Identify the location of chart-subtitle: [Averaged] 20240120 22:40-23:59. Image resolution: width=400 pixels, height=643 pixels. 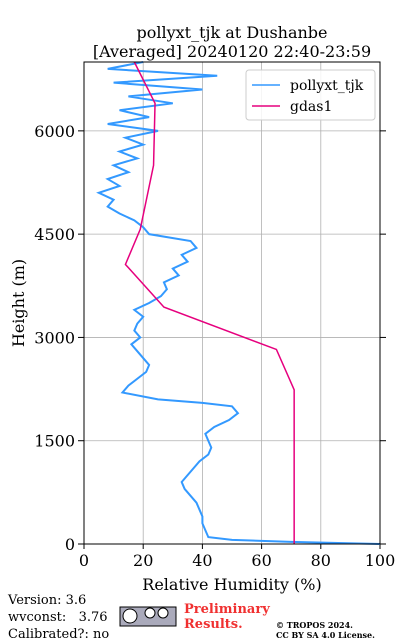
(232, 51).